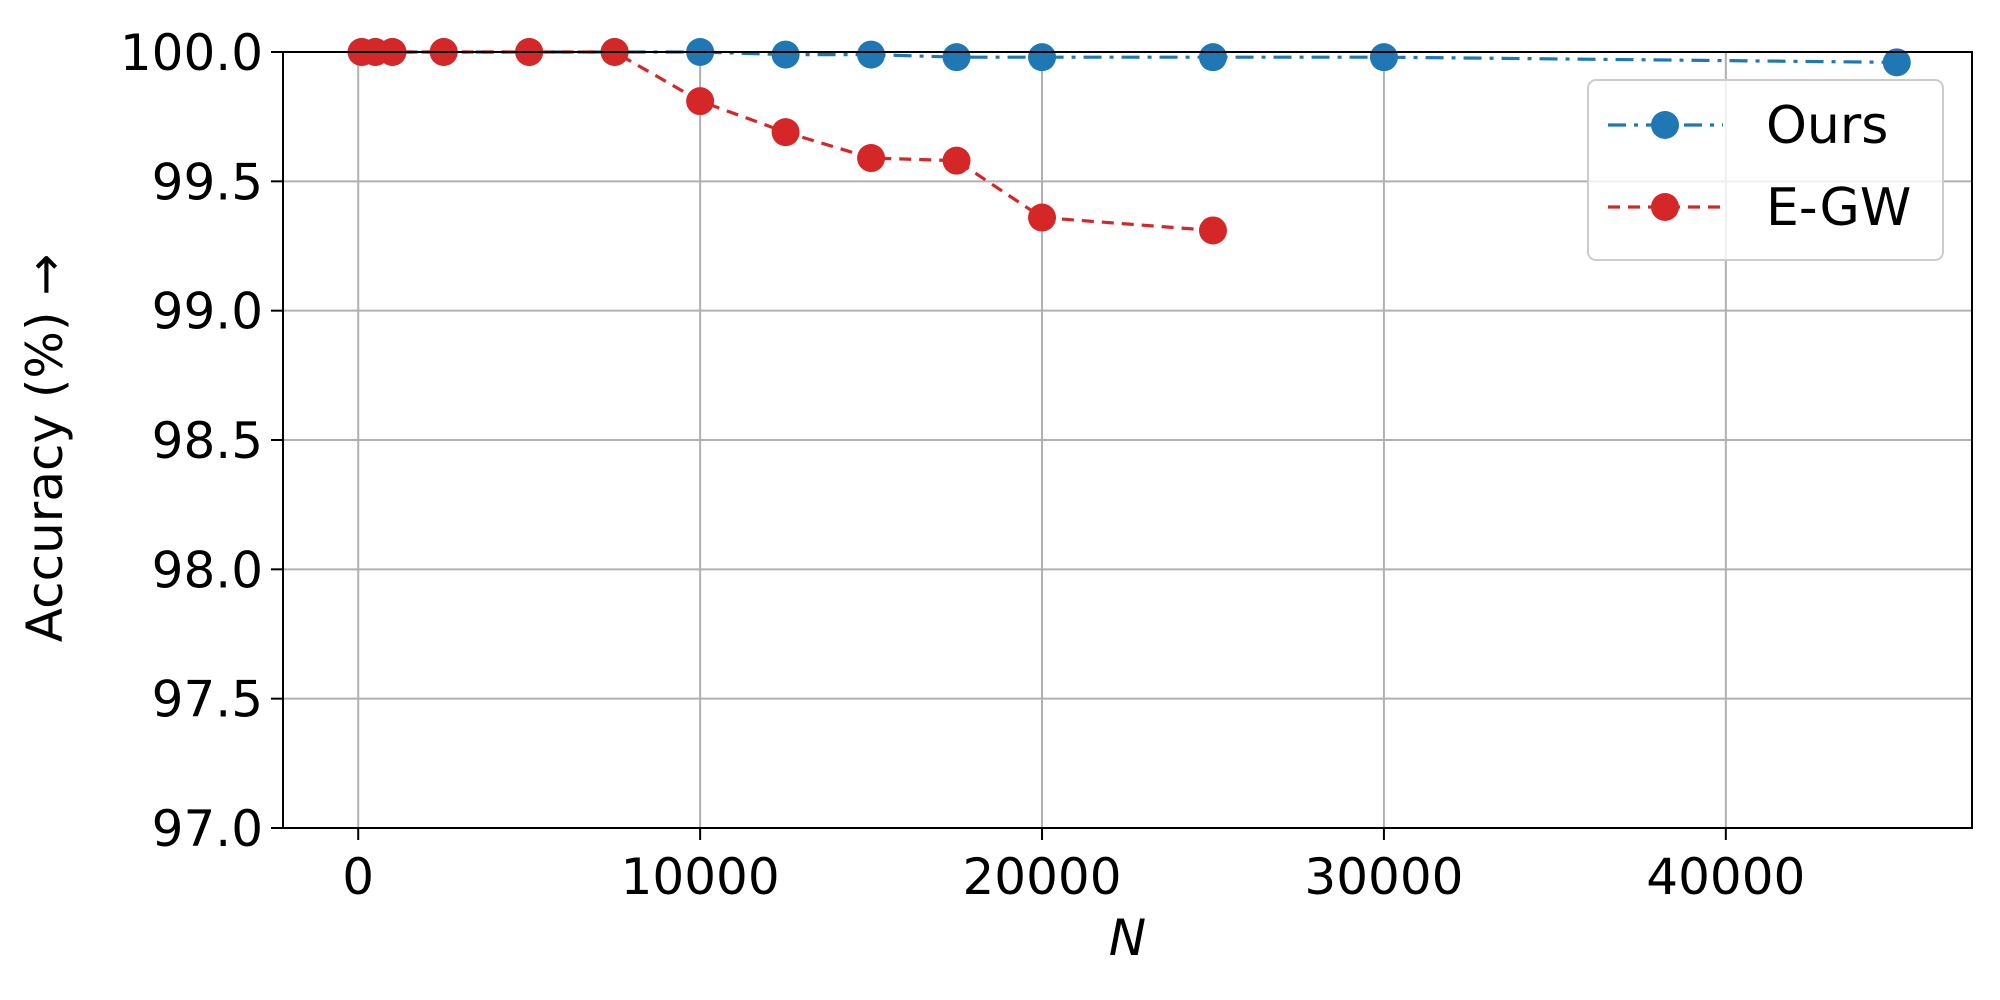  Describe the element at coordinates (1759, 208) in the screenshot. I see `legend-entry: E-GW` at that location.